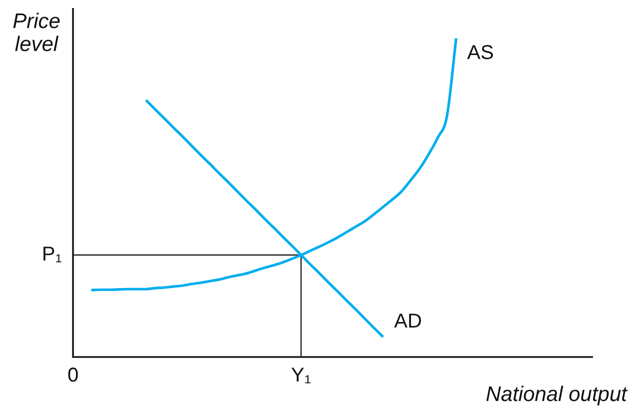 The height and width of the screenshot is (409, 630). I want to click on x-axis-title: National output, so click(557, 394).